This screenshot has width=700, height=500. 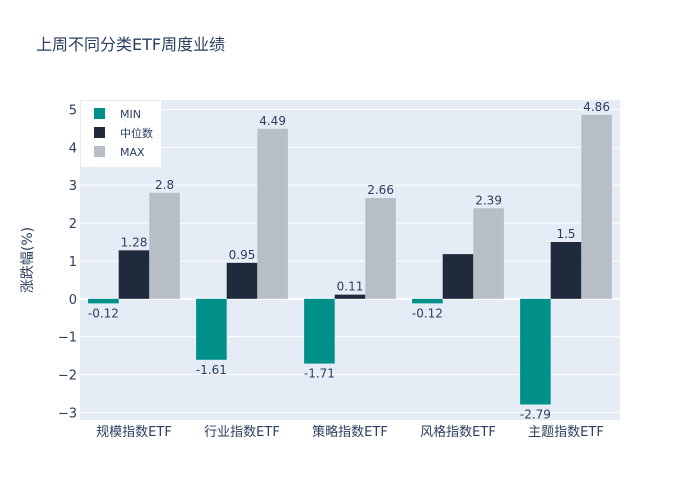 What do you see at coordinates (350, 287) in the screenshot?
I see `data-label: 0.11` at bounding box center [350, 287].